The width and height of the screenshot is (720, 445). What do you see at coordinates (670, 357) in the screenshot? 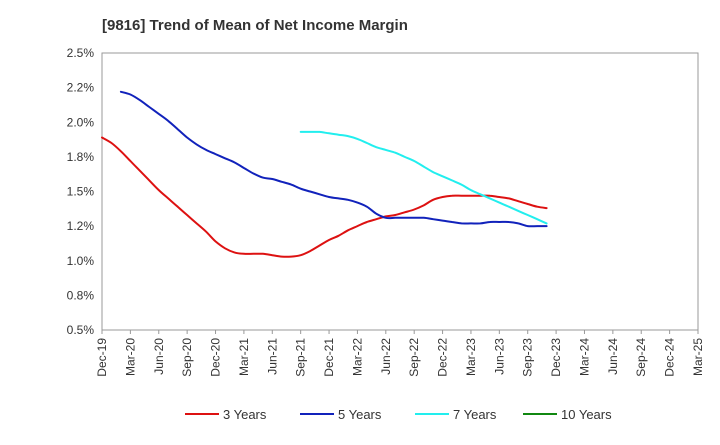
I see `x-tick-label: Dec-24` at bounding box center [670, 357].